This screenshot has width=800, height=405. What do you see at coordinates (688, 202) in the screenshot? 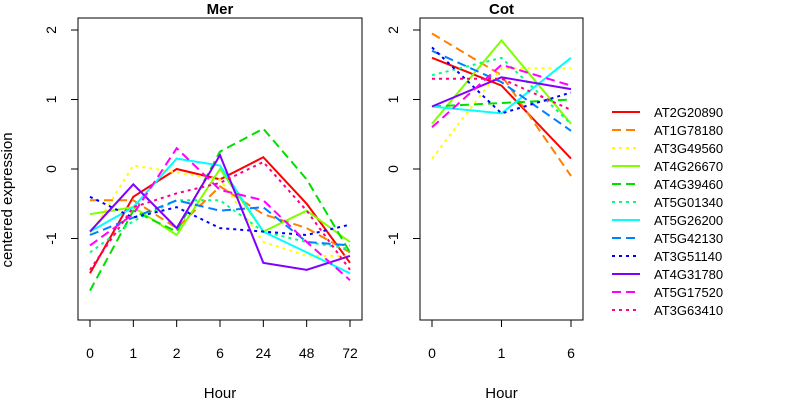
I see `legend-entry-label: AT5G01340` at bounding box center [688, 202].